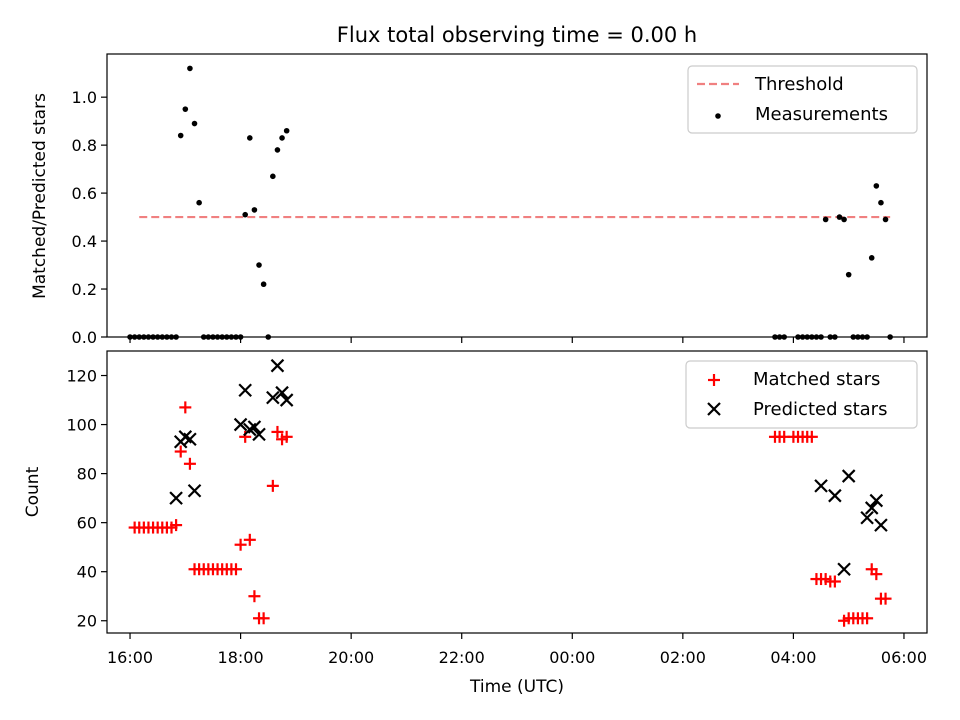 The height and width of the screenshot is (720, 960). I want to click on bottom-legend-box, so click(801, 394).